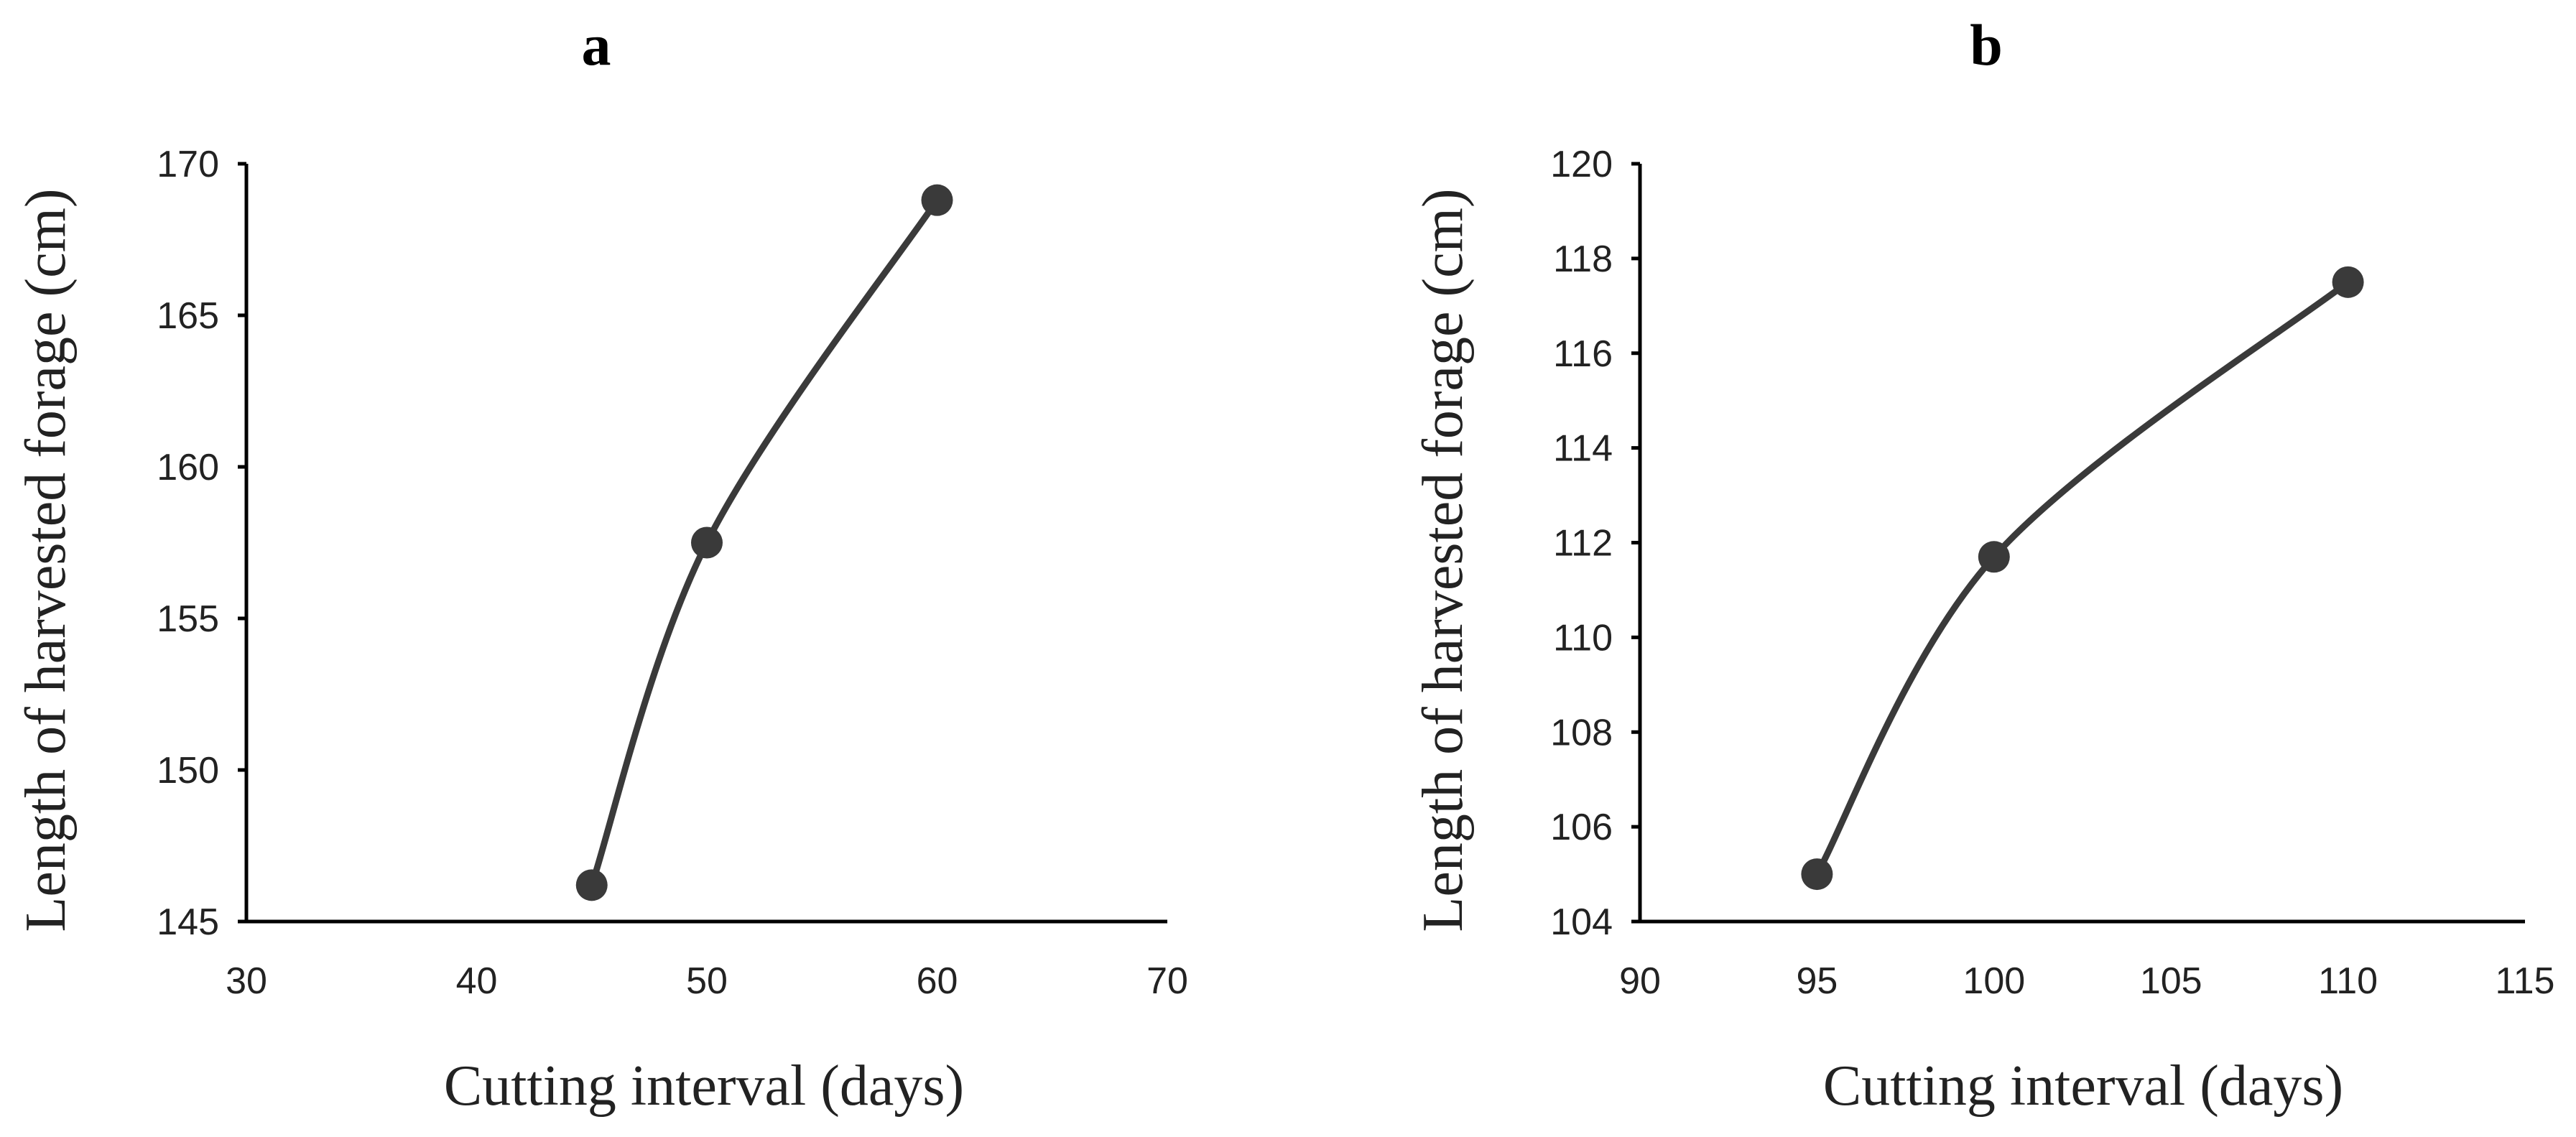 This screenshot has height=1137, width=2576. I want to click on y-tick-label: 106, so click(1581, 828).